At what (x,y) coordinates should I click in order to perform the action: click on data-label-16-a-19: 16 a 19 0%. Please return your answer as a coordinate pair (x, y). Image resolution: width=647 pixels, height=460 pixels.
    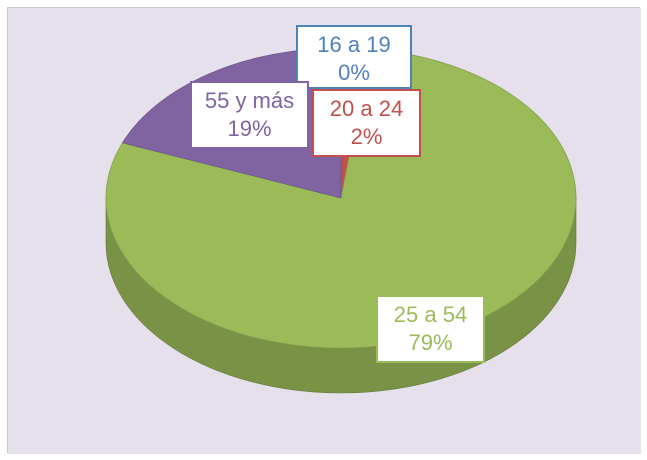
    Looking at the image, I should click on (354, 57).